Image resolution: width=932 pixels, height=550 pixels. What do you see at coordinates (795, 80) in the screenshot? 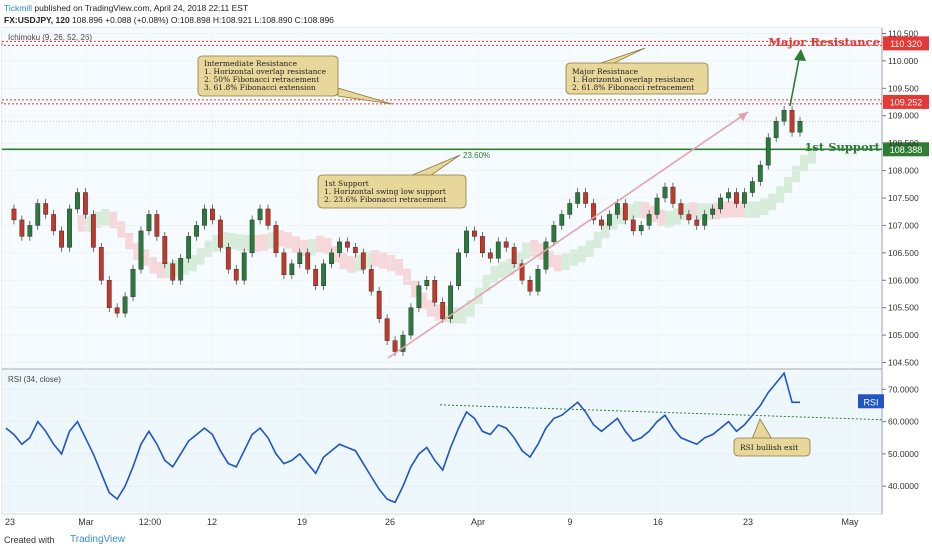
I see `resistance-arrow-line` at bounding box center [795, 80].